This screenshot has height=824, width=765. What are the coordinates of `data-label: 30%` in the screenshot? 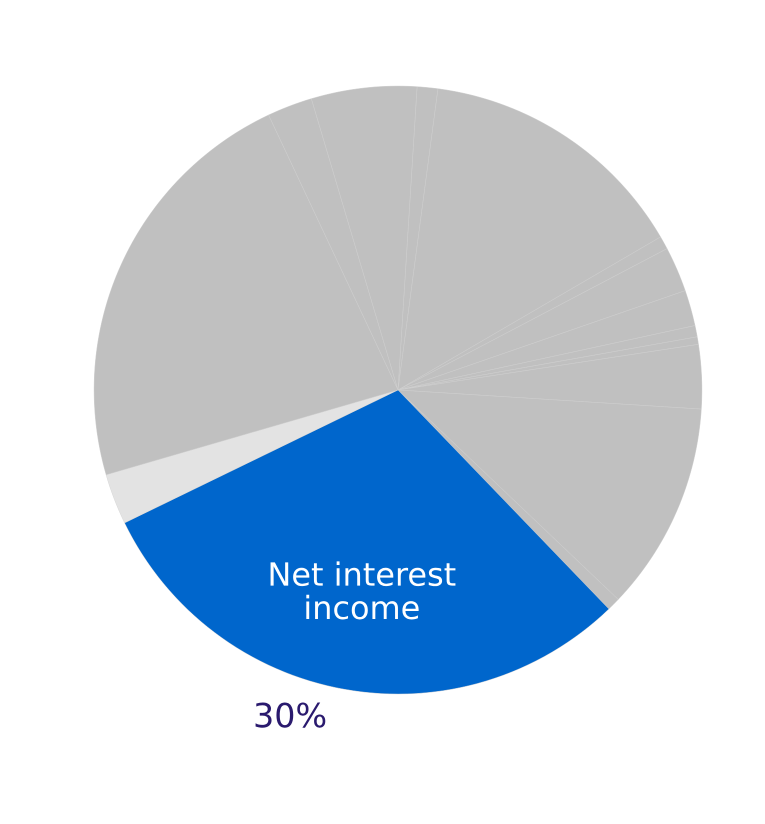 It's located at (291, 715).